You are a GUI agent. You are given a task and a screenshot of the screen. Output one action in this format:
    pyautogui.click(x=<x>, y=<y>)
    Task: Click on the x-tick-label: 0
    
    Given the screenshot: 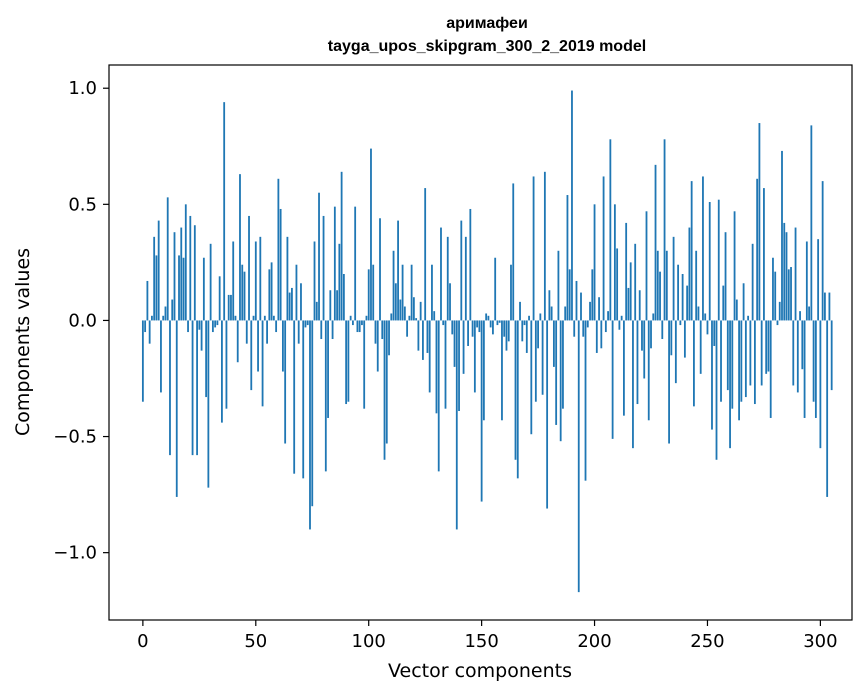 What is the action you would take?
    pyautogui.click(x=142, y=641)
    